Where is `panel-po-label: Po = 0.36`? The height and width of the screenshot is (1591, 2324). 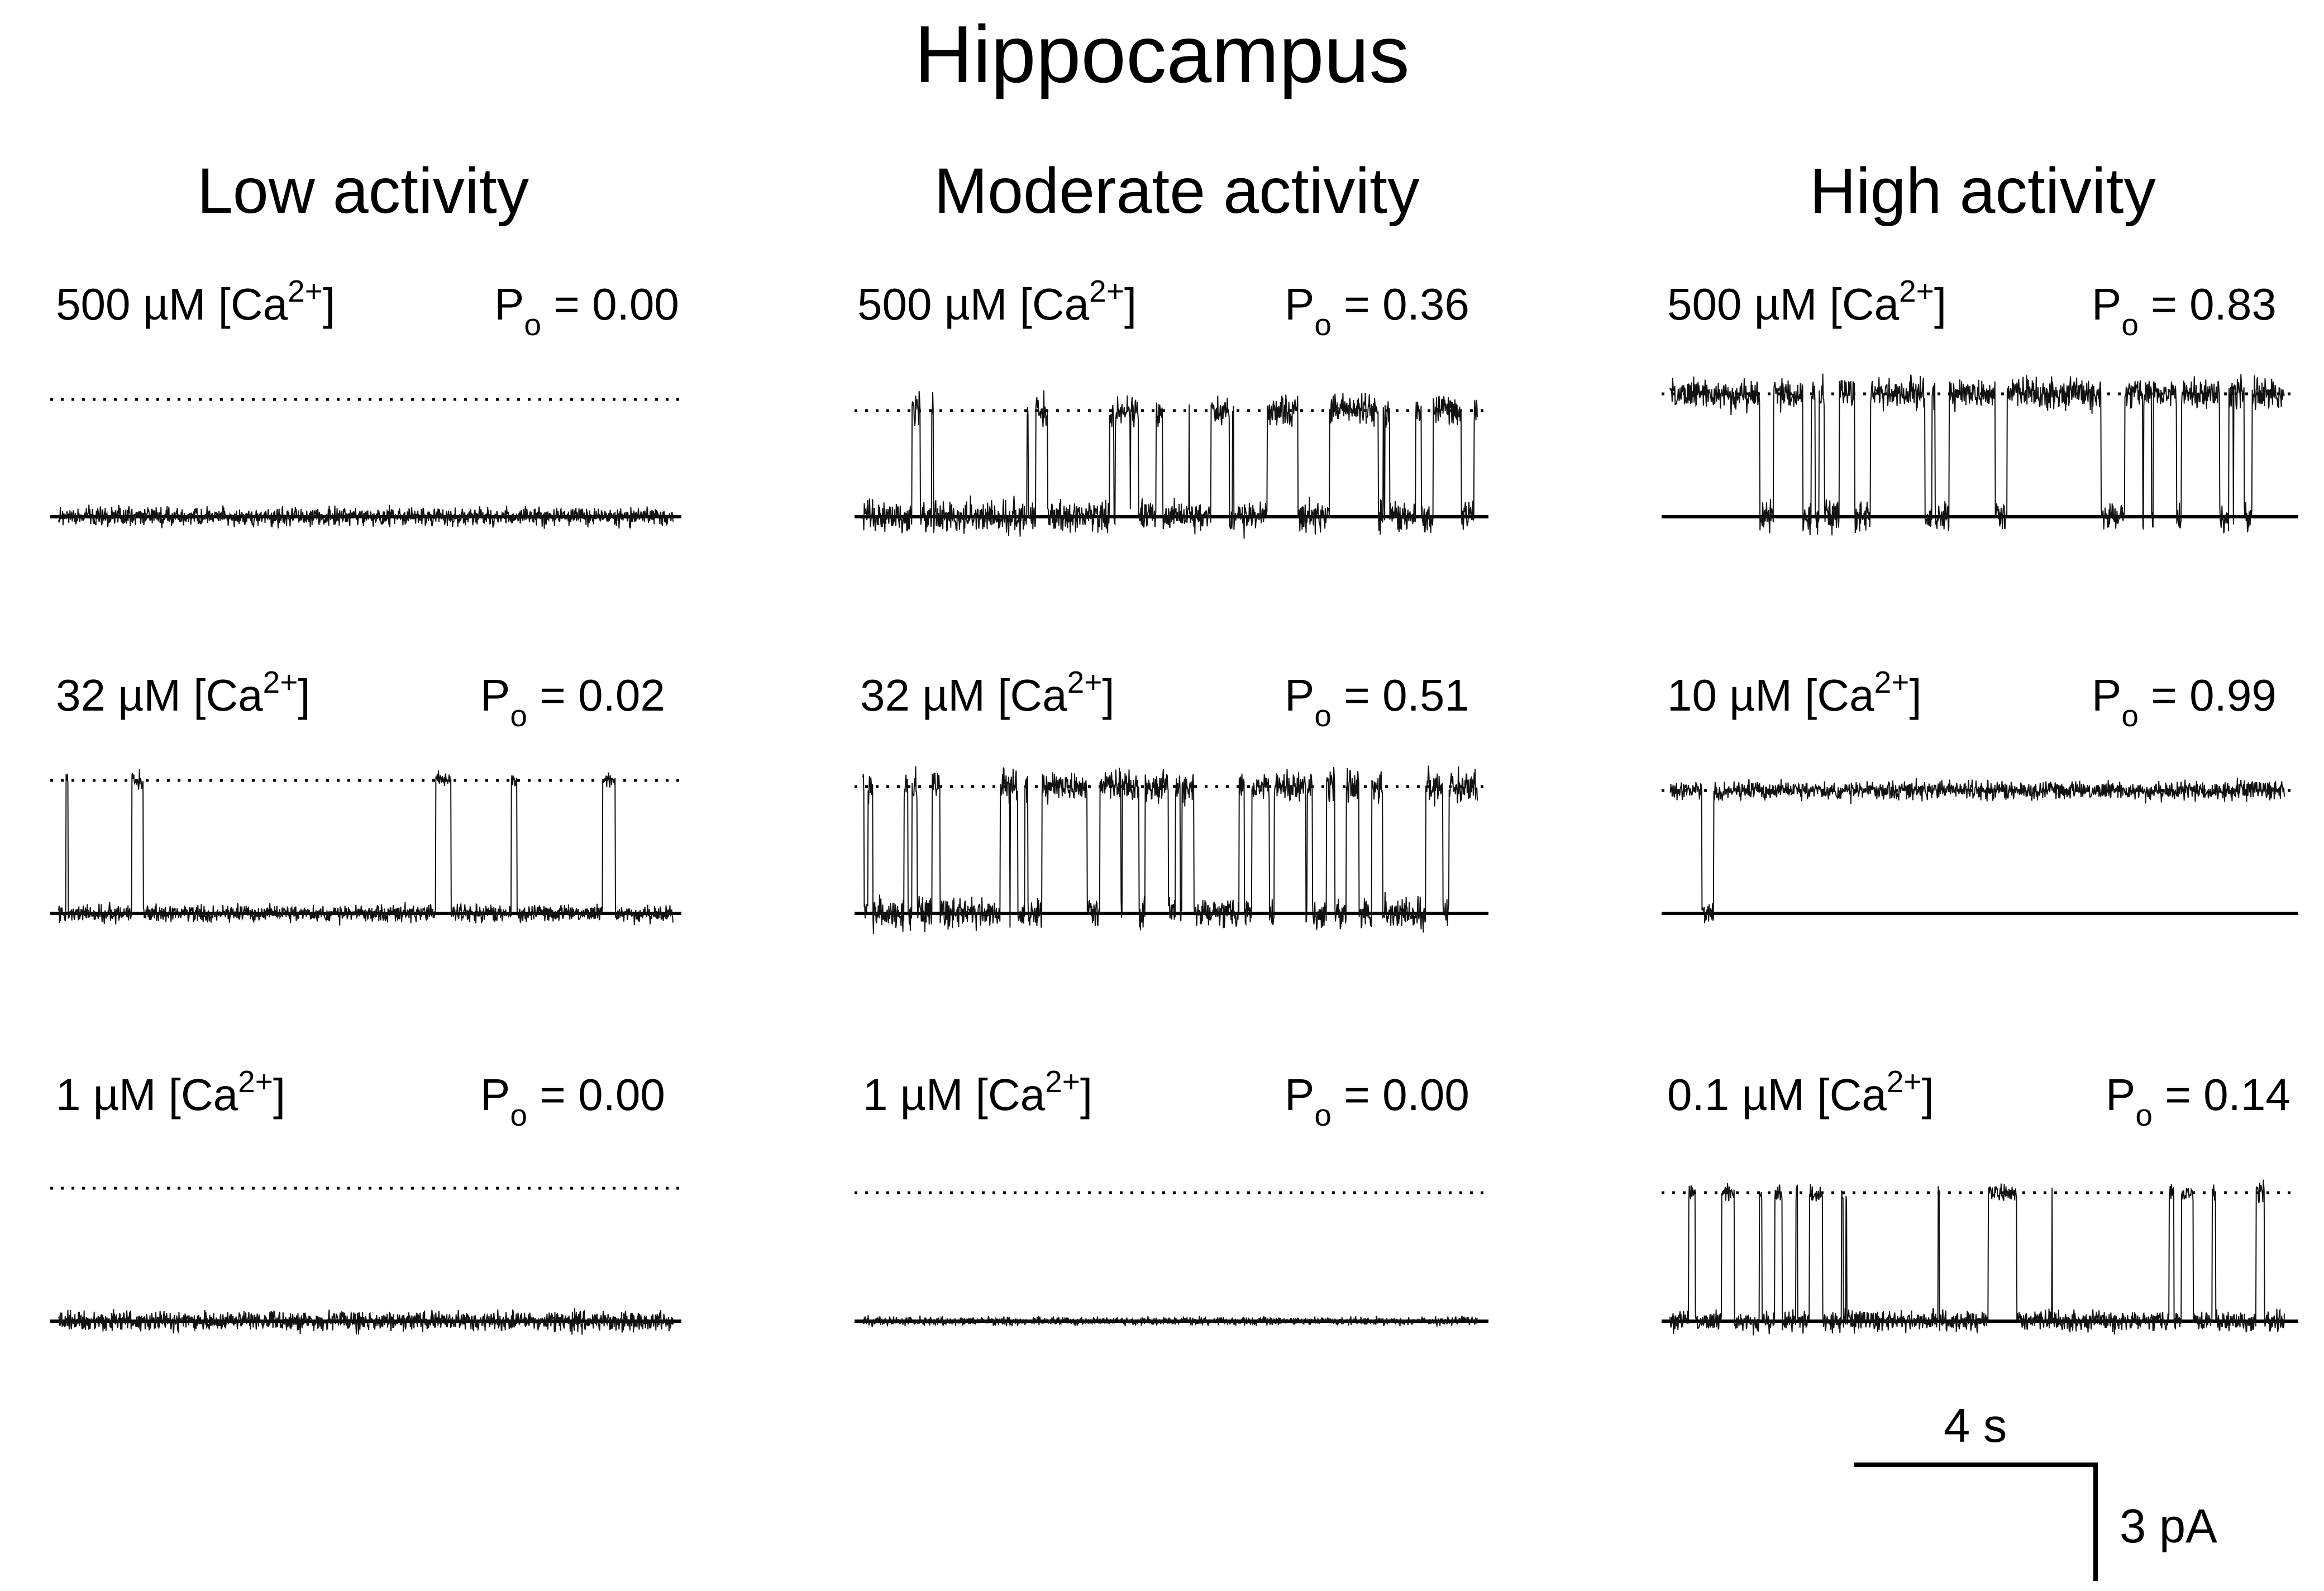
panel-po-label: Po = 0.36 is located at coordinates (1377, 310).